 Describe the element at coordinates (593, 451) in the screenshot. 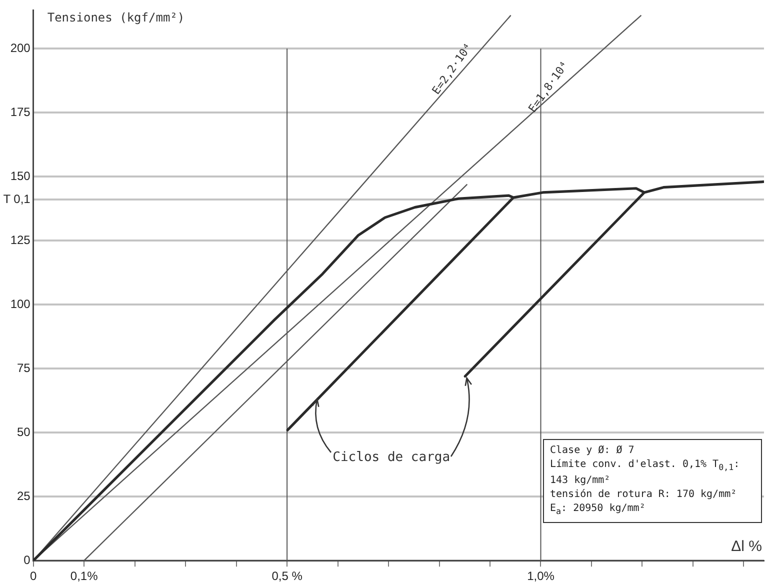

I see `annotation: Clase y Ø: Ø 7` at that location.